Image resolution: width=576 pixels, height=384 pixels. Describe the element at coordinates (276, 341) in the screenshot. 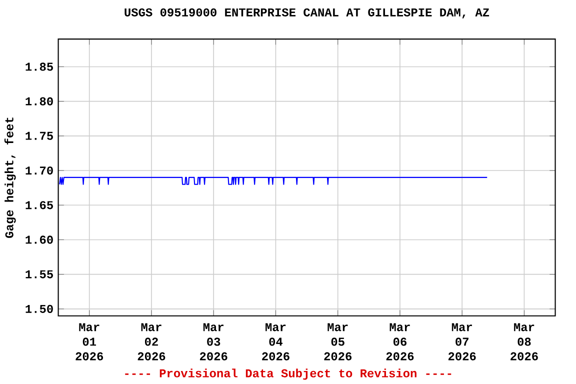

I see `x-tick-label: Mar 04 2026` at that location.